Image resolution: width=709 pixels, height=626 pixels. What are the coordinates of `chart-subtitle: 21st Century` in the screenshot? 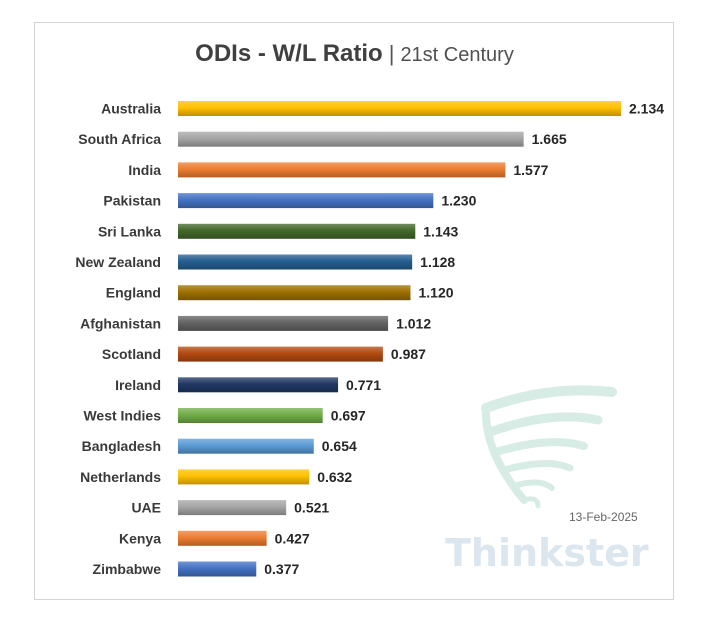 It's located at (457, 55).